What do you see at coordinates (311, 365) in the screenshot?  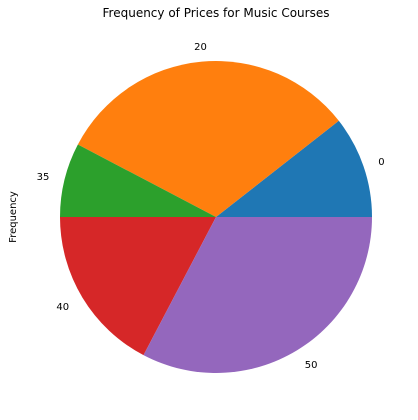 I see `pie-label-50: 50` at bounding box center [311, 365].